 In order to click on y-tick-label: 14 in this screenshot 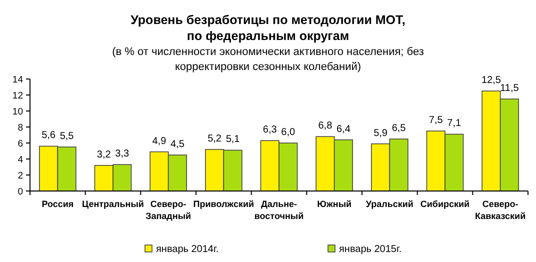, I will do `click(17, 80)`.